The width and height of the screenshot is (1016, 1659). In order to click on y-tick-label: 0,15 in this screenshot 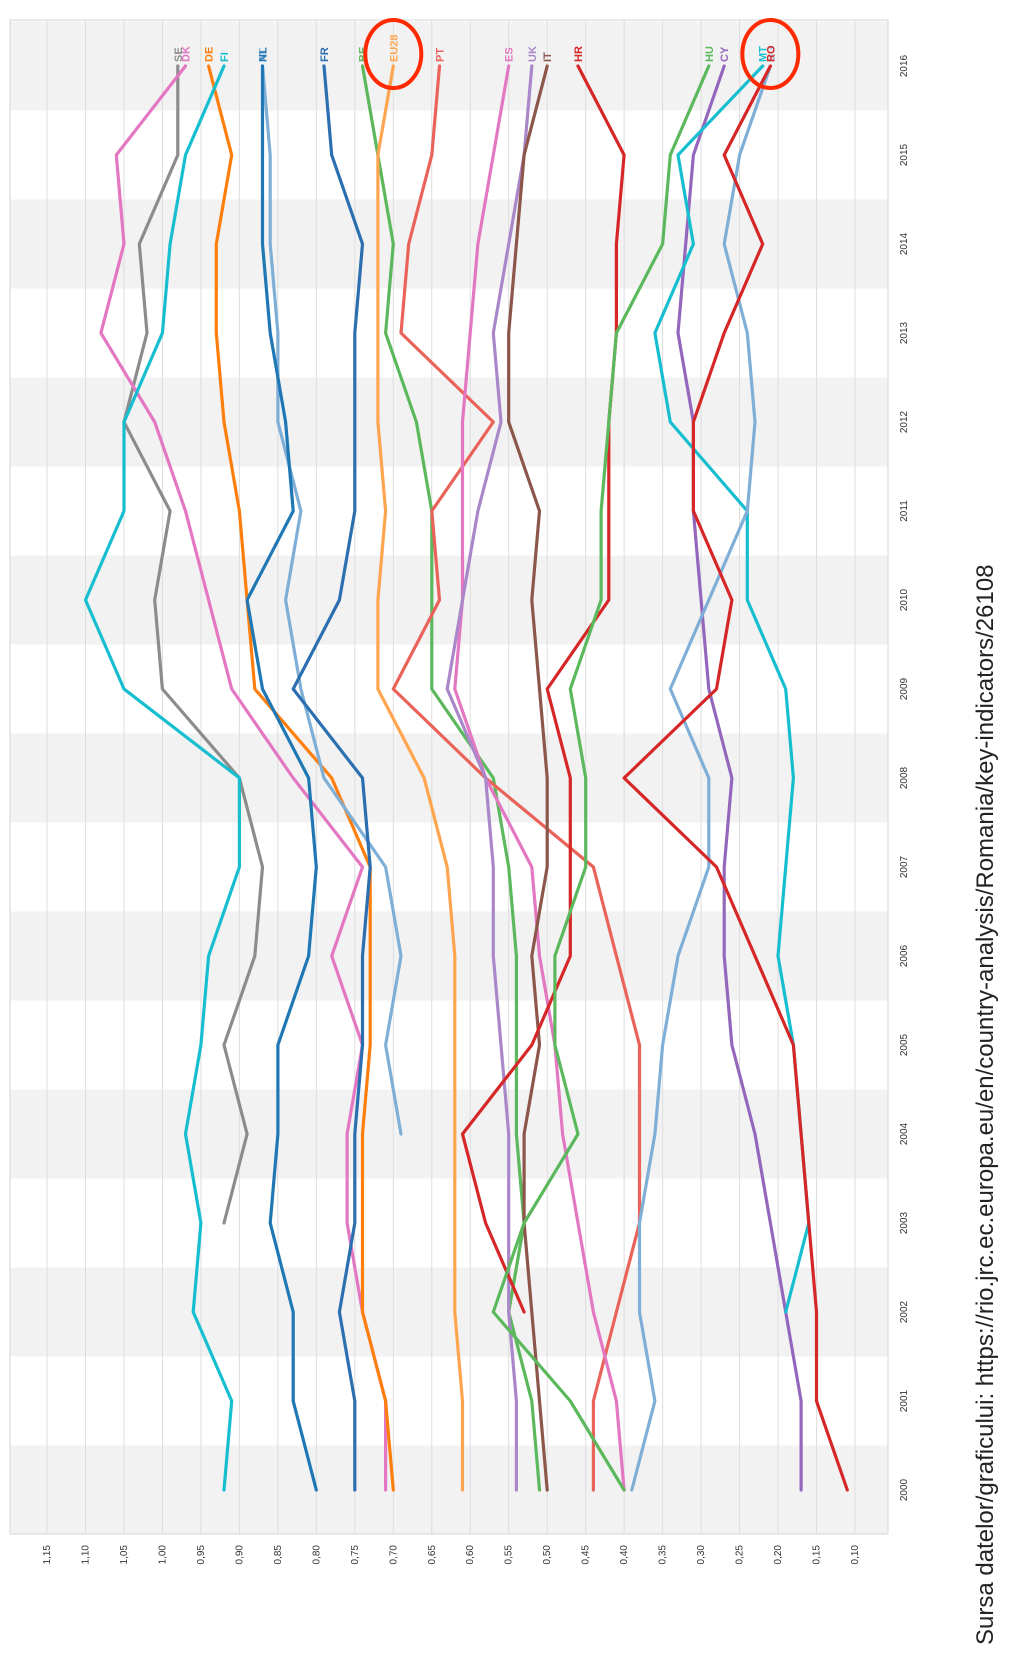, I will do `click(817, 1555)`.